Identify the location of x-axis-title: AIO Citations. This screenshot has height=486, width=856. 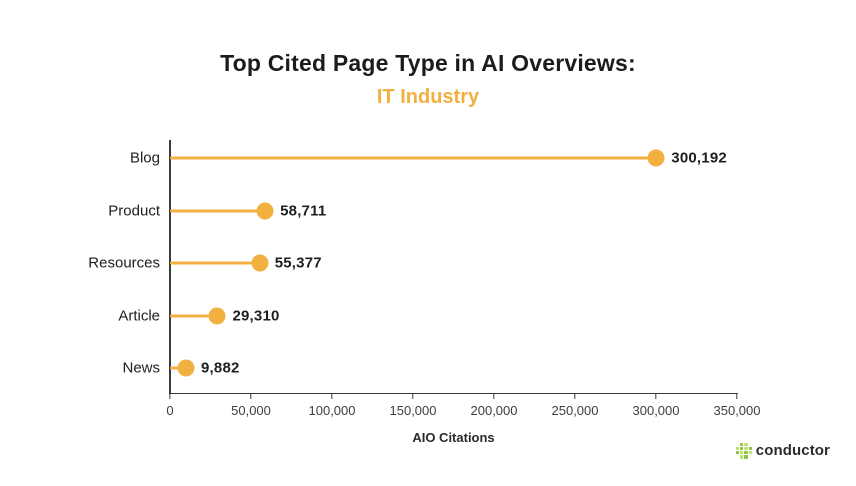
(453, 437).